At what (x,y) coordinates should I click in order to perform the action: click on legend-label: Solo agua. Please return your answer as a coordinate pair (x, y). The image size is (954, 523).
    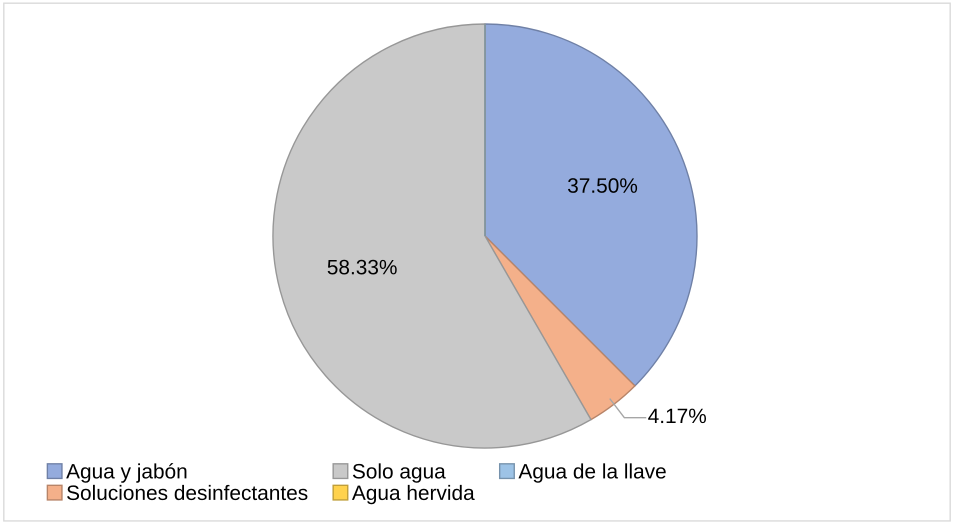
    Looking at the image, I should click on (399, 473).